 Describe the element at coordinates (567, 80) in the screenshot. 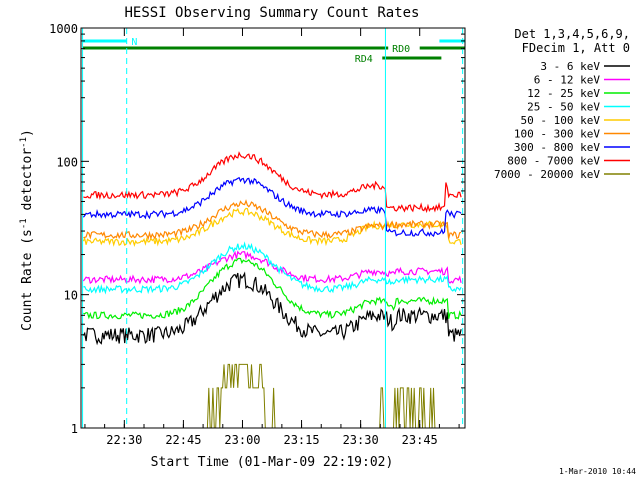

I see `legend-entry-label: 6 - 12 keV` at that location.